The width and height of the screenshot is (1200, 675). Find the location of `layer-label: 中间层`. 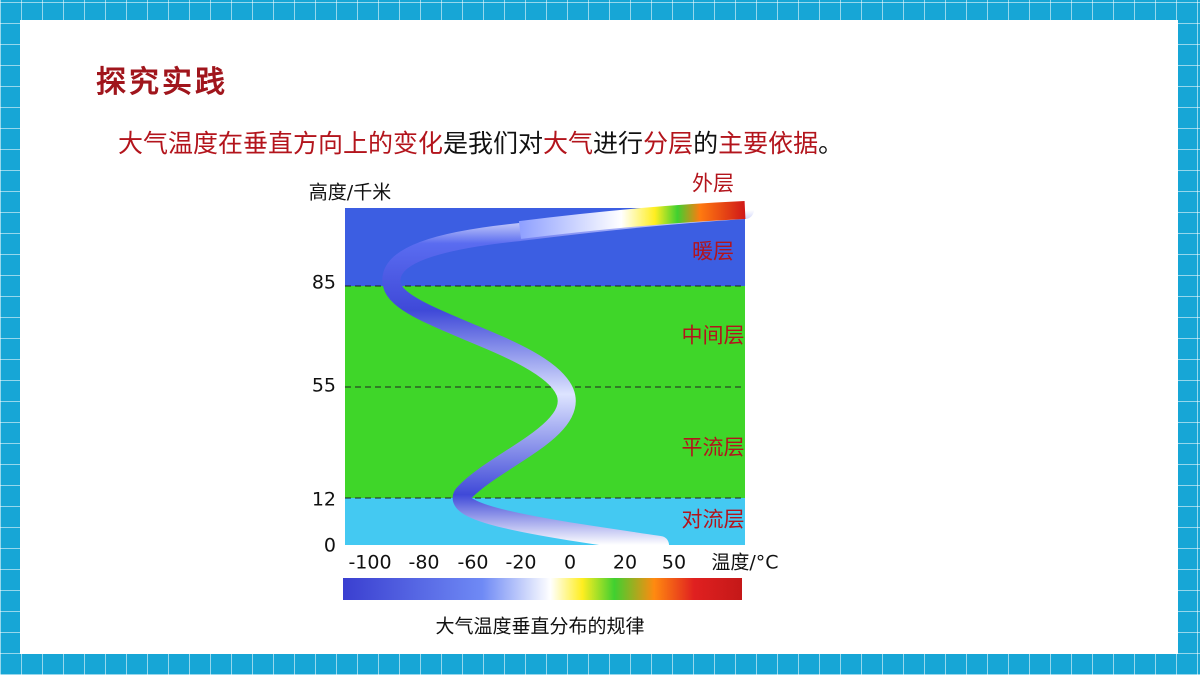

layer-label: 中间层 is located at coordinates (713, 336).